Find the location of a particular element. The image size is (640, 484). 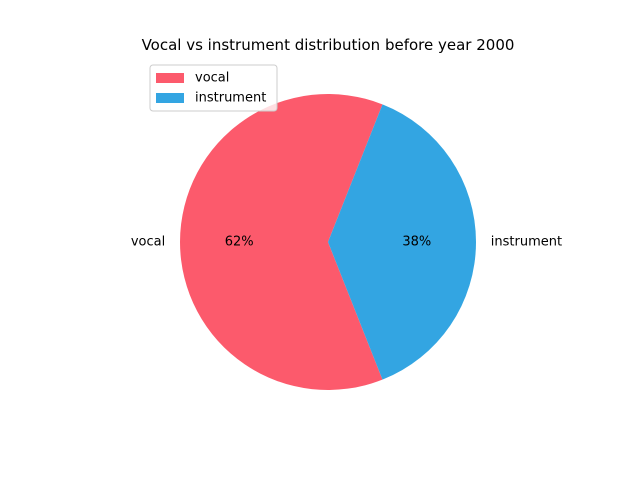

slice-percent-instrument: 38% is located at coordinates (416, 242).